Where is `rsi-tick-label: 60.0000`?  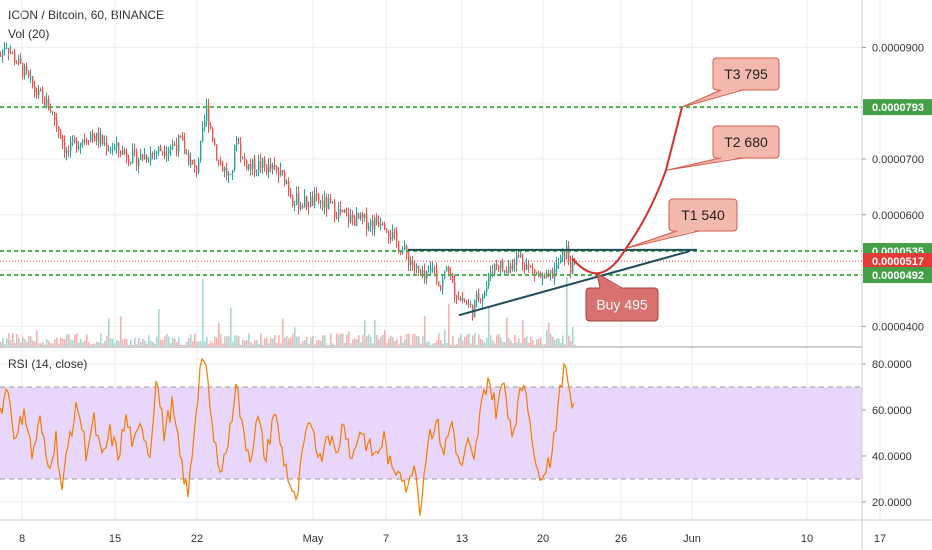
rsi-tick-label: 60.0000 is located at coordinates (892, 411).